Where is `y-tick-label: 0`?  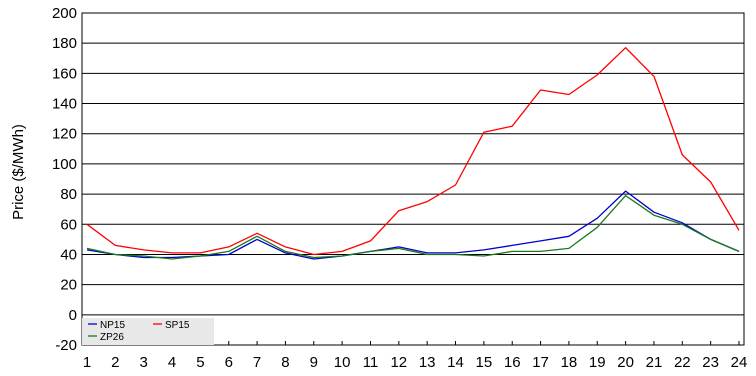 y-tick-label: 0 is located at coordinates (73, 315).